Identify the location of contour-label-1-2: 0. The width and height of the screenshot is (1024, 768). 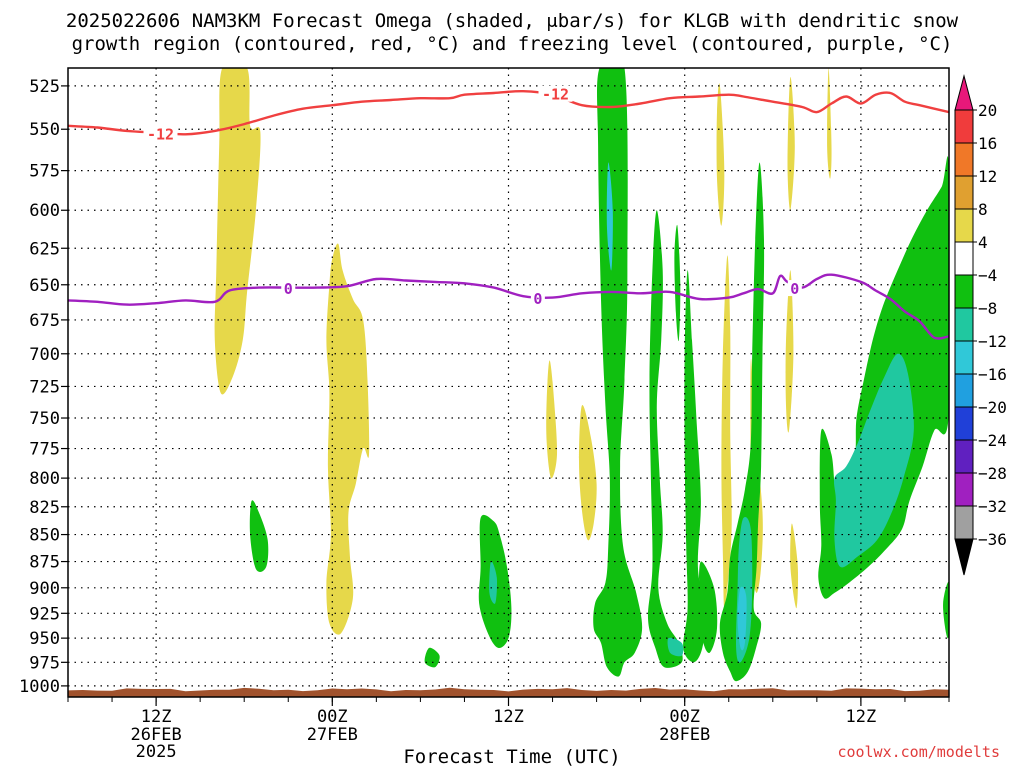
(794, 289).